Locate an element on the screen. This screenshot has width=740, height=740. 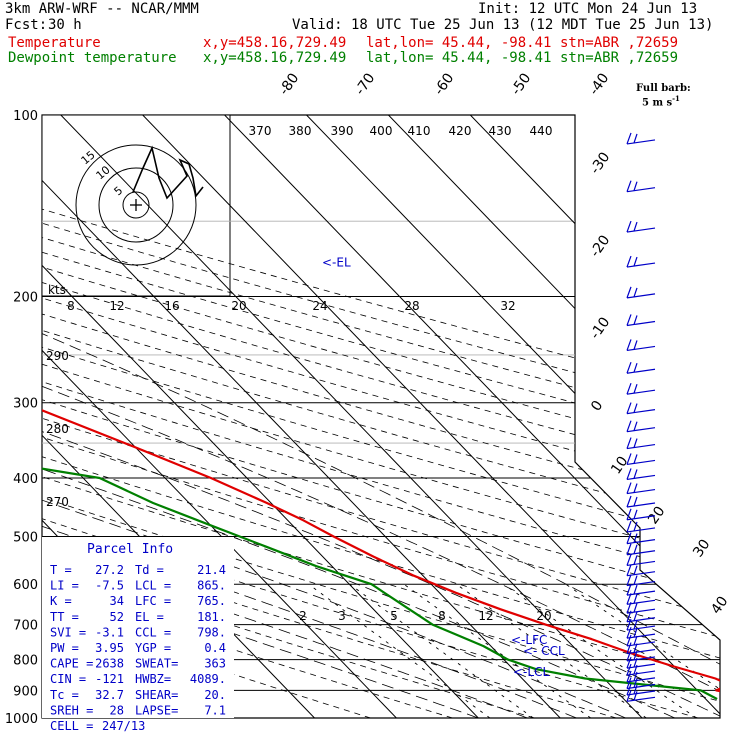
parcel-value: 32.7 is located at coordinates (109, 695).